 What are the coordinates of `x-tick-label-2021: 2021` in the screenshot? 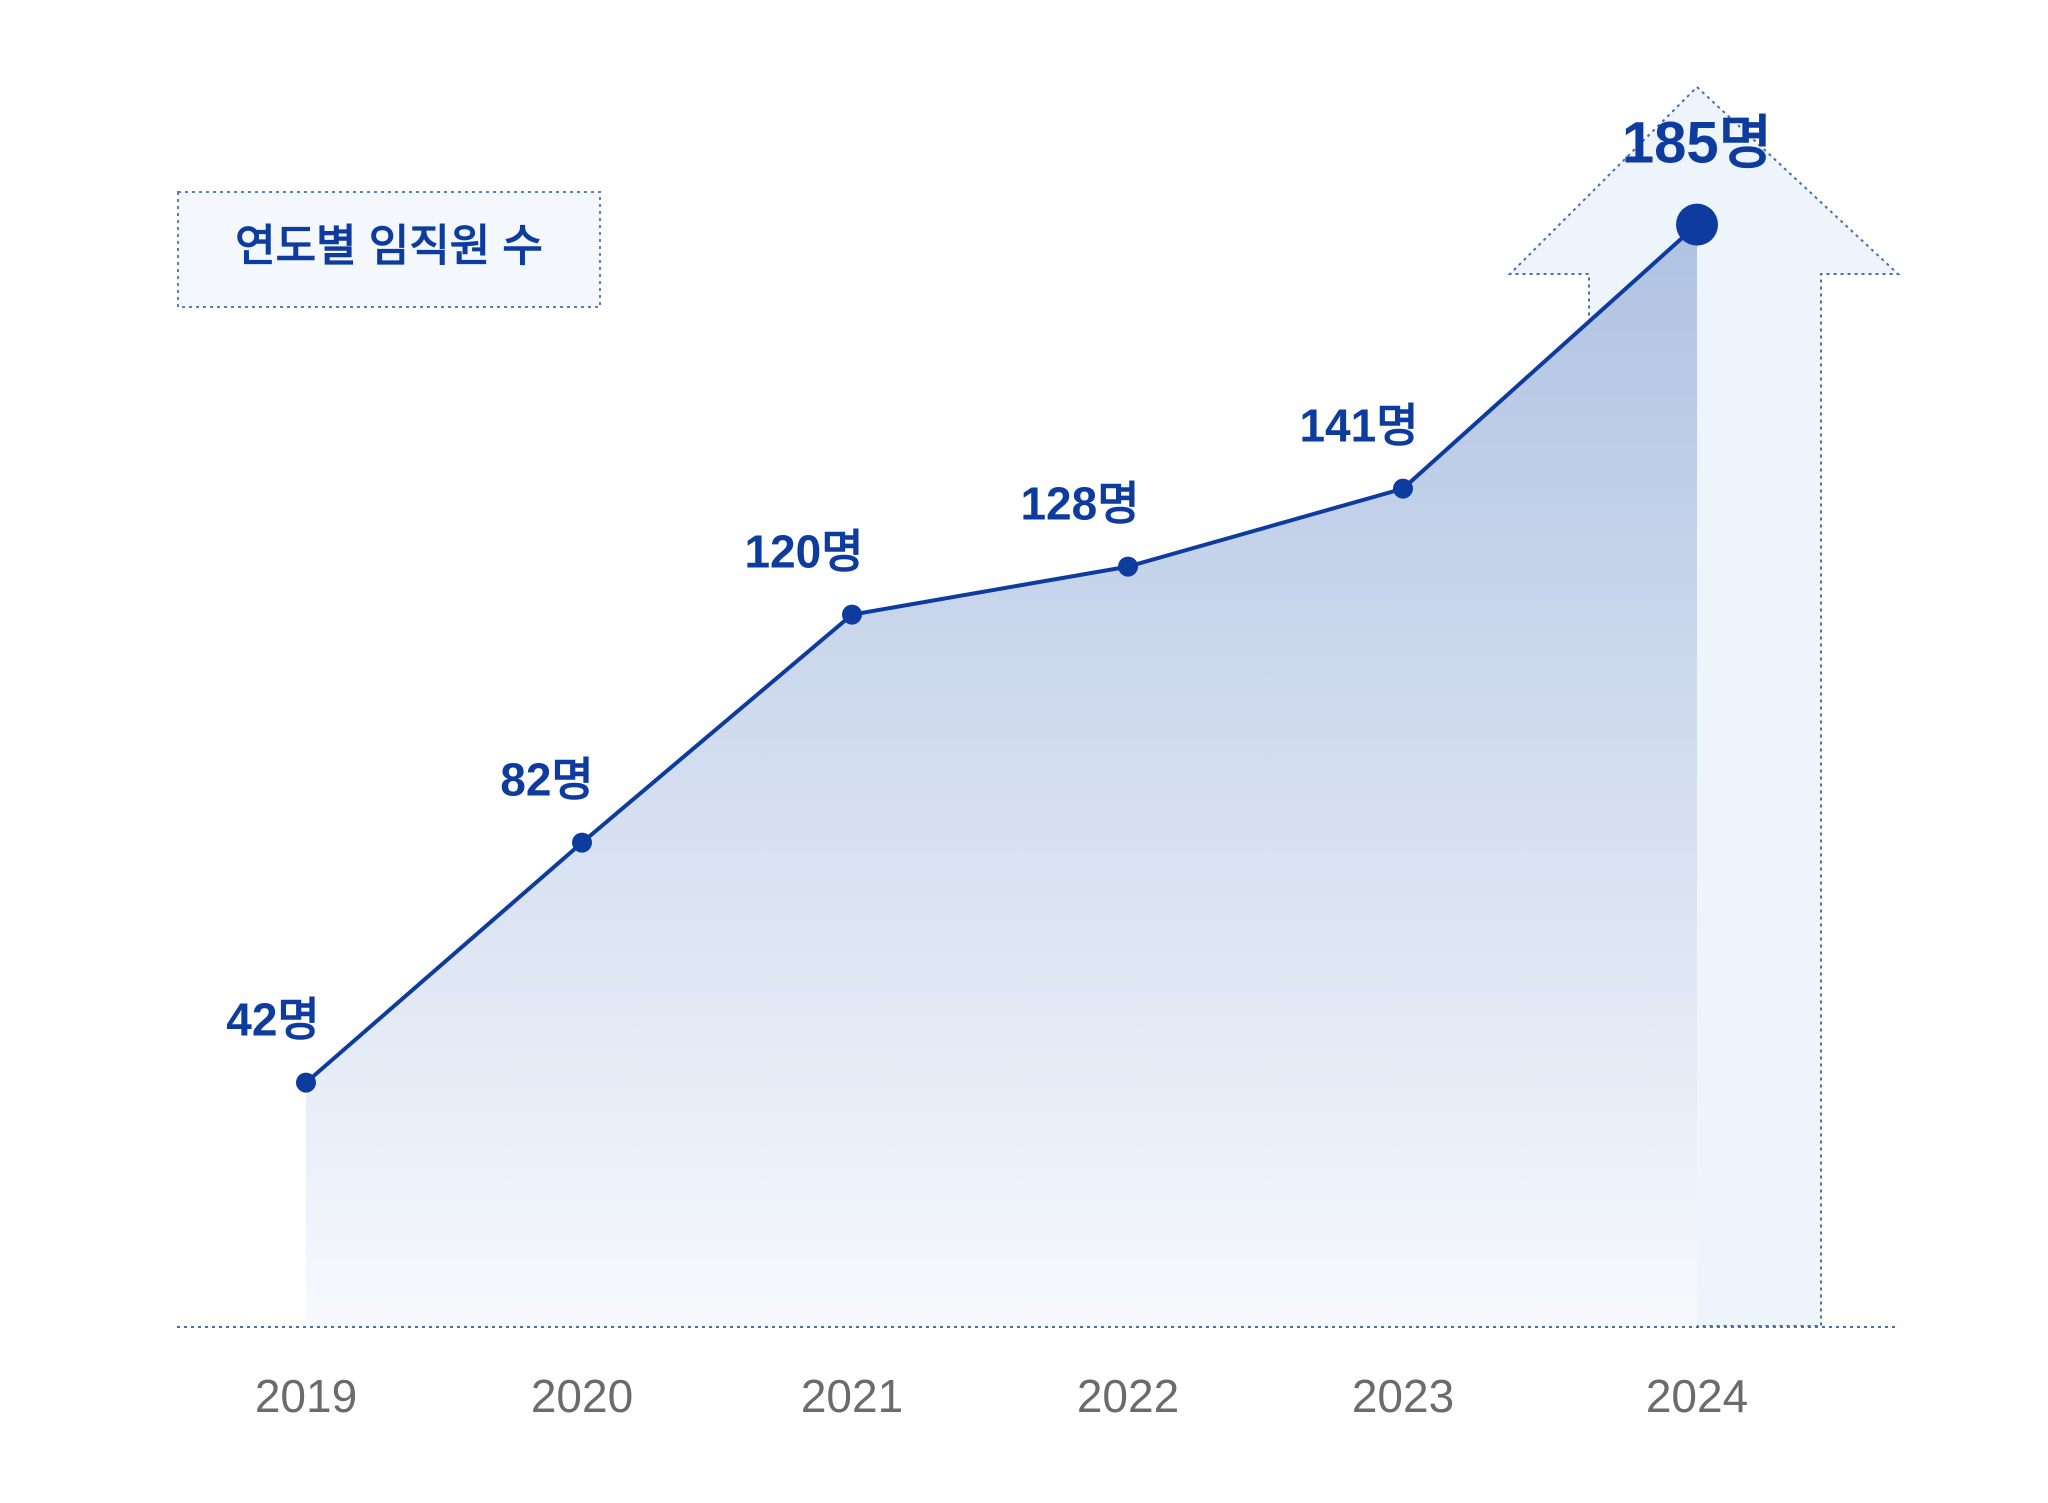 It's located at (852, 1396).